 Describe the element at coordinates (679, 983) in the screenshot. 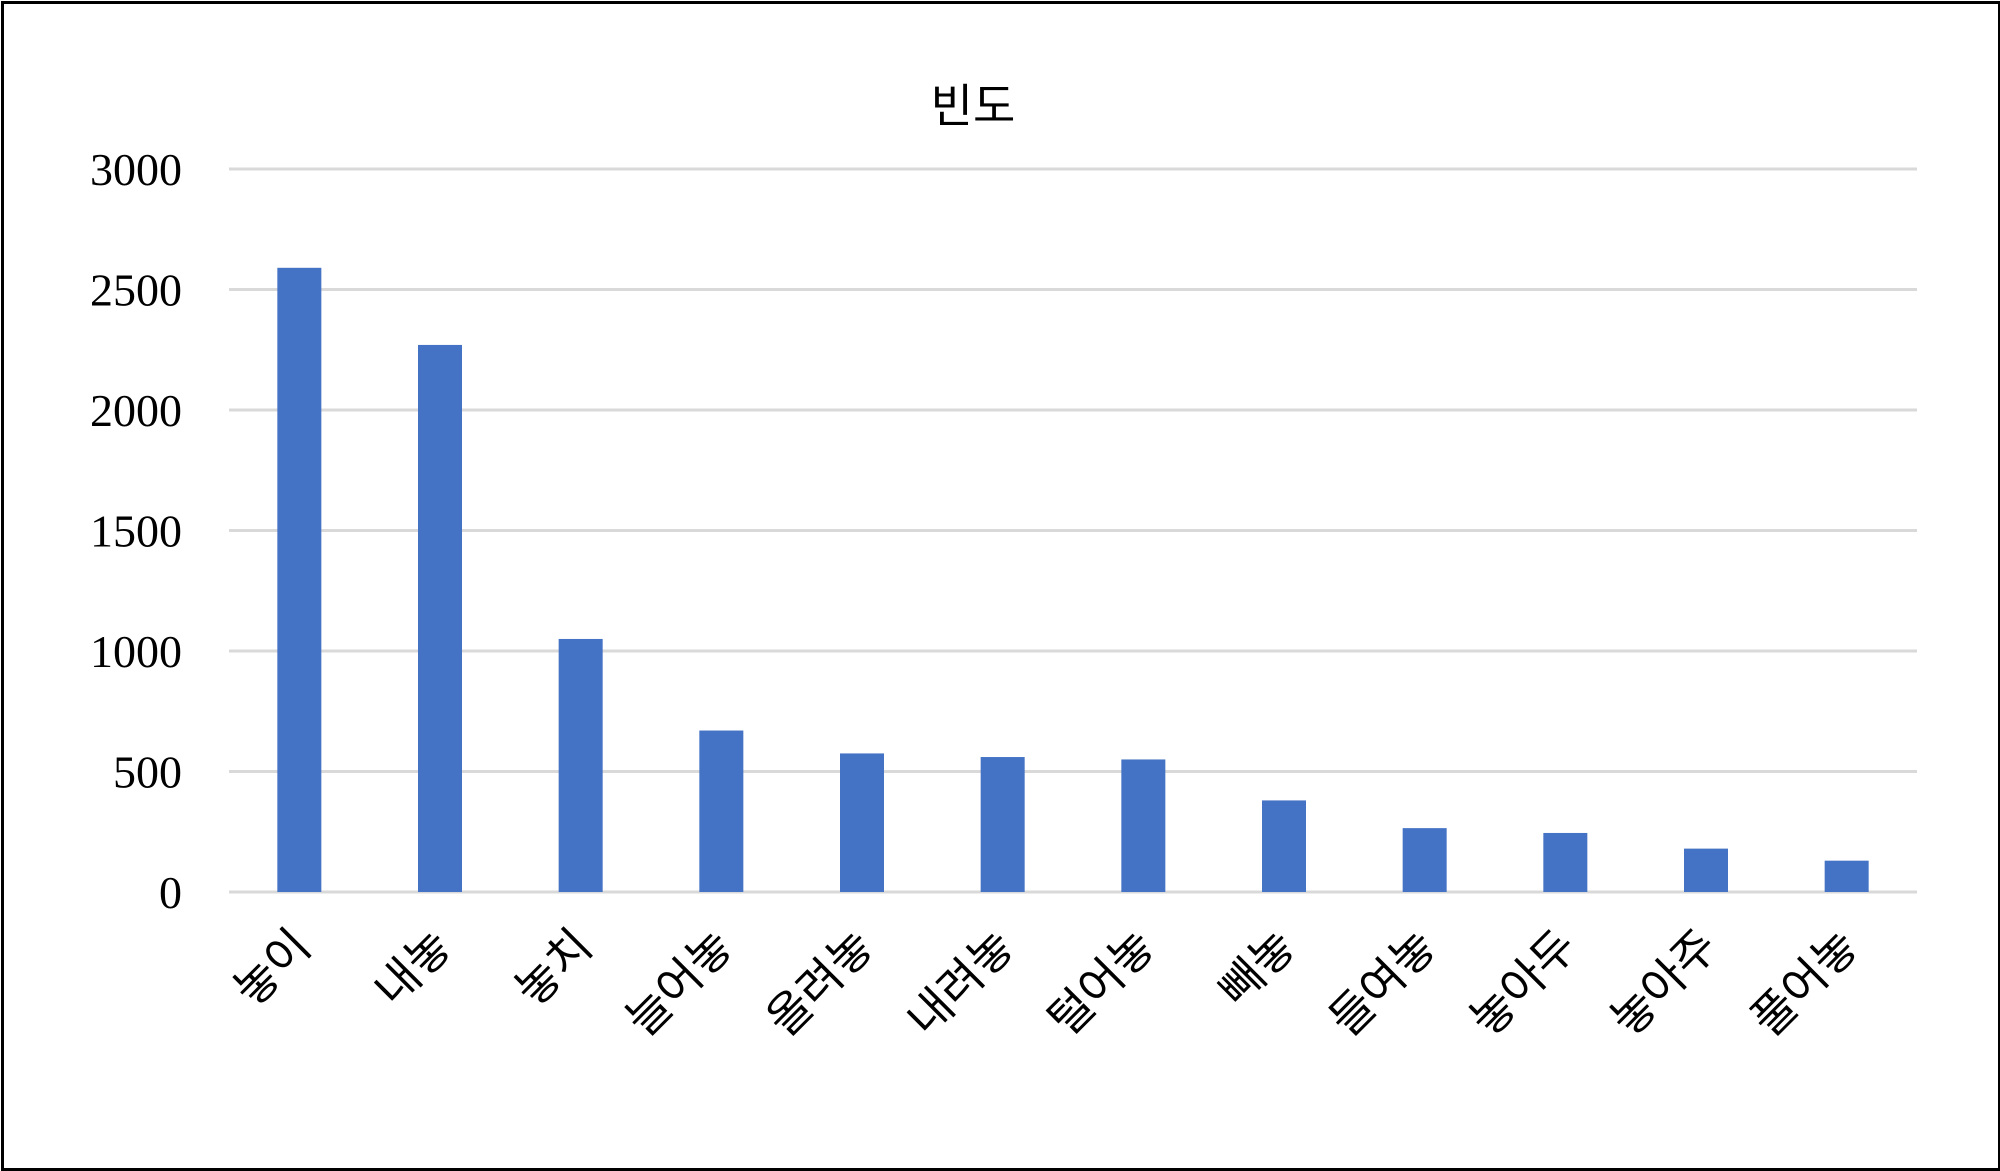

I see `x-tick-label: 늘어놓` at that location.